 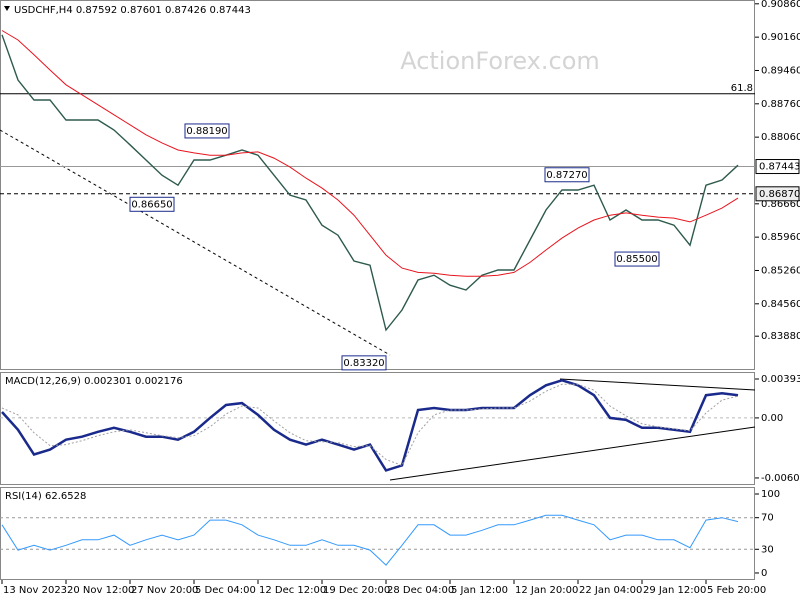 What do you see at coordinates (546, 590) in the screenshot?
I see `x-tick-label: 12 Jan 20:00` at bounding box center [546, 590].